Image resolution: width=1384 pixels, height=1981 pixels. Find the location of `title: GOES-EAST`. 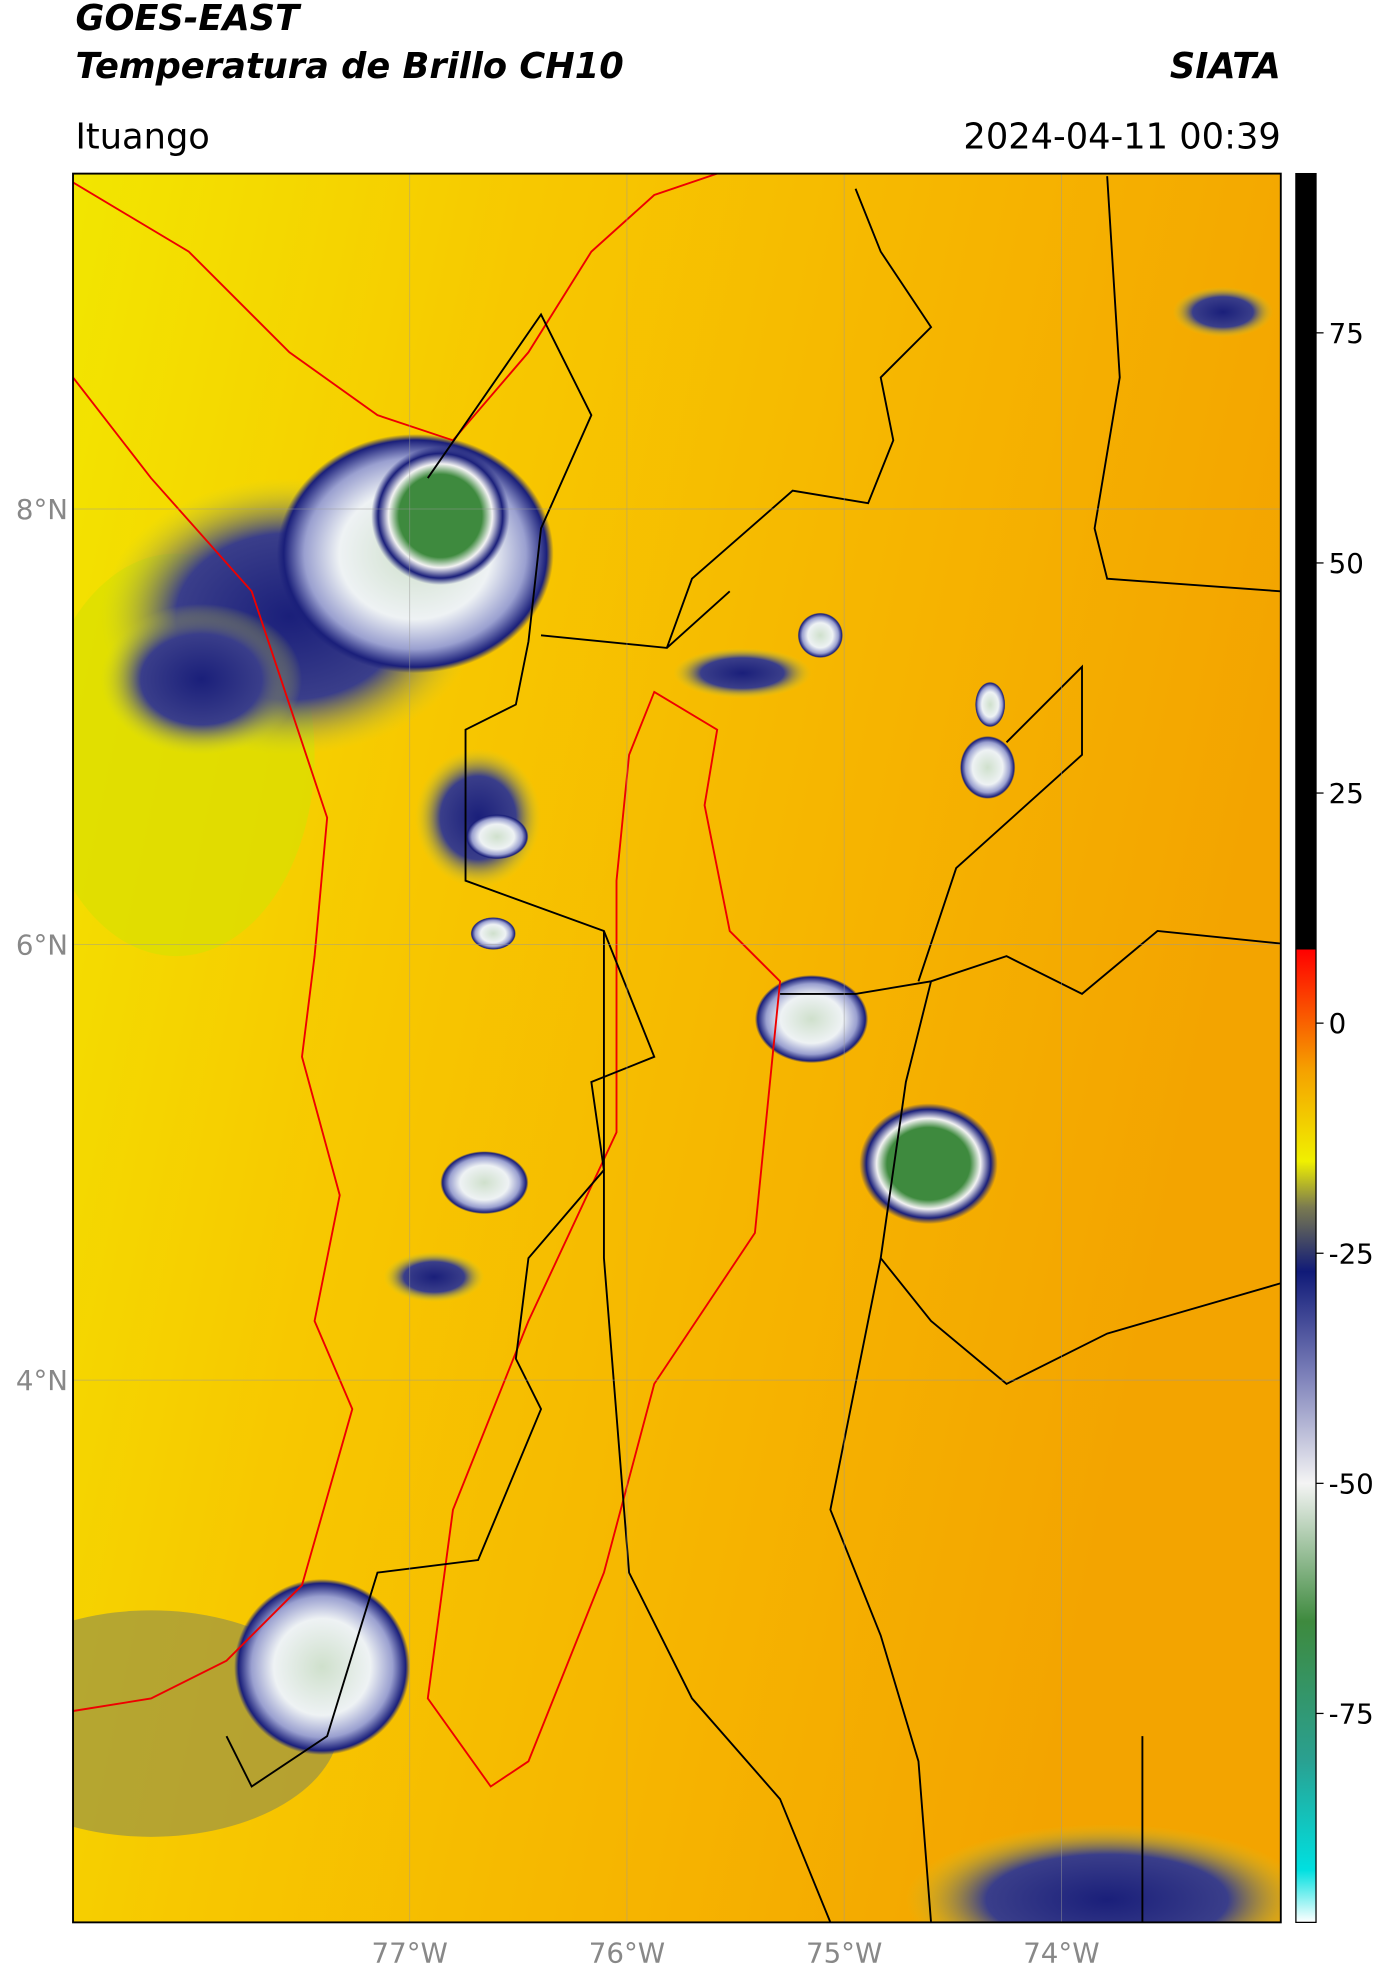

title: GOES-EAST is located at coordinates (189, 19).